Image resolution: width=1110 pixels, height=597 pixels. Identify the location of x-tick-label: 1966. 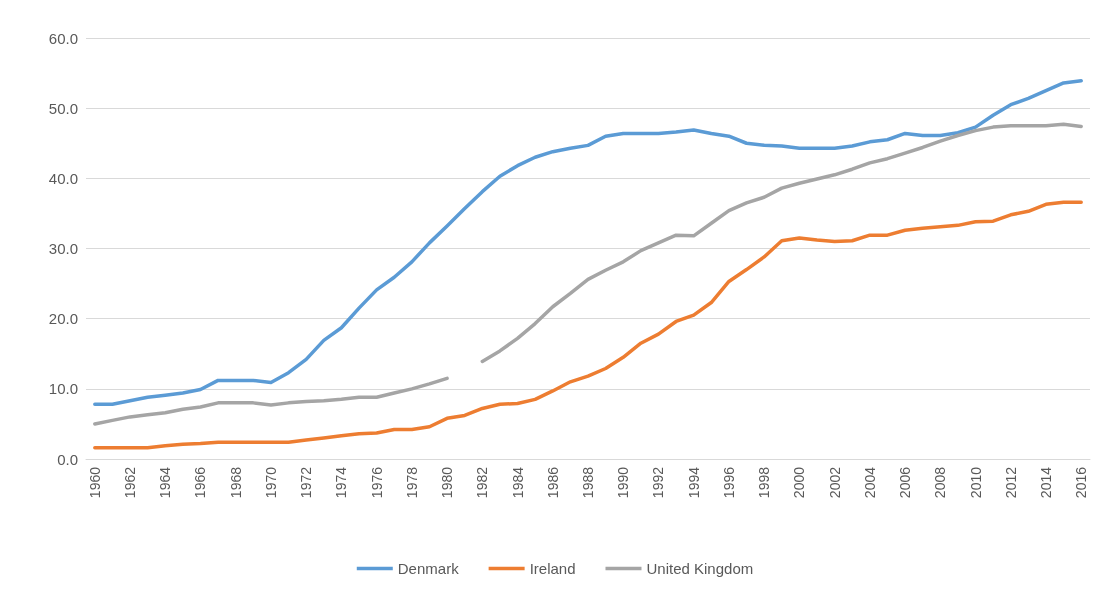
(200, 482).